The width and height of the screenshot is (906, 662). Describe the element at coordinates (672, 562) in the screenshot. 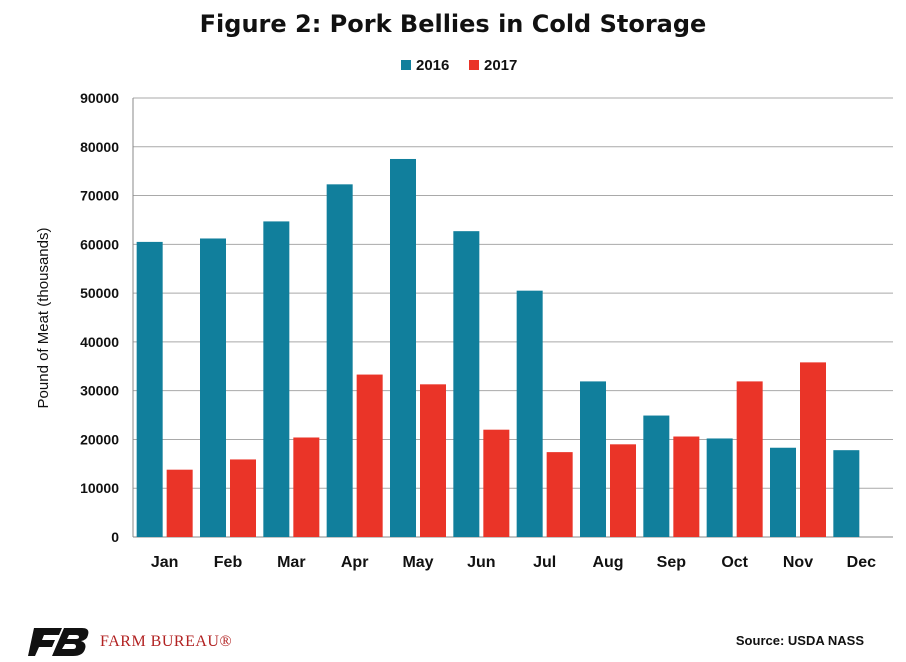

I see `x-tick-label-sep: Sep` at that location.